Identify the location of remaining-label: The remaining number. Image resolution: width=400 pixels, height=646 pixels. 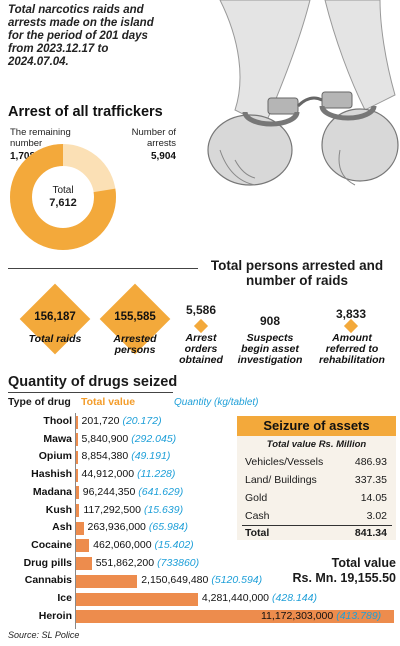
(40, 138).